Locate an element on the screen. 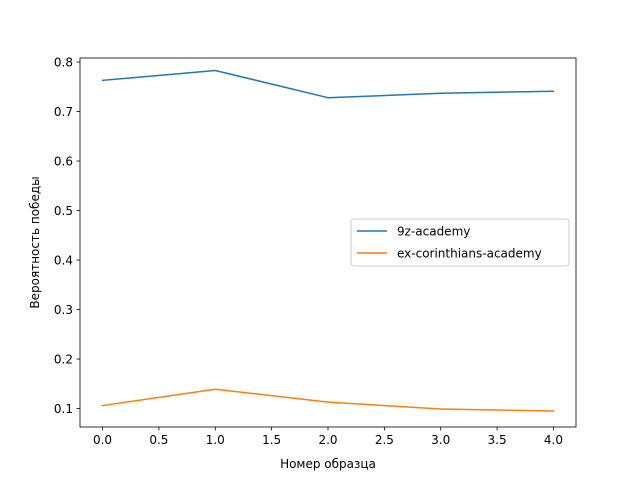  x-axis: 0.0 0.5 1.0 1.5 2.0 2.5 3.0 3.5 4.0 is located at coordinates (328, 437).